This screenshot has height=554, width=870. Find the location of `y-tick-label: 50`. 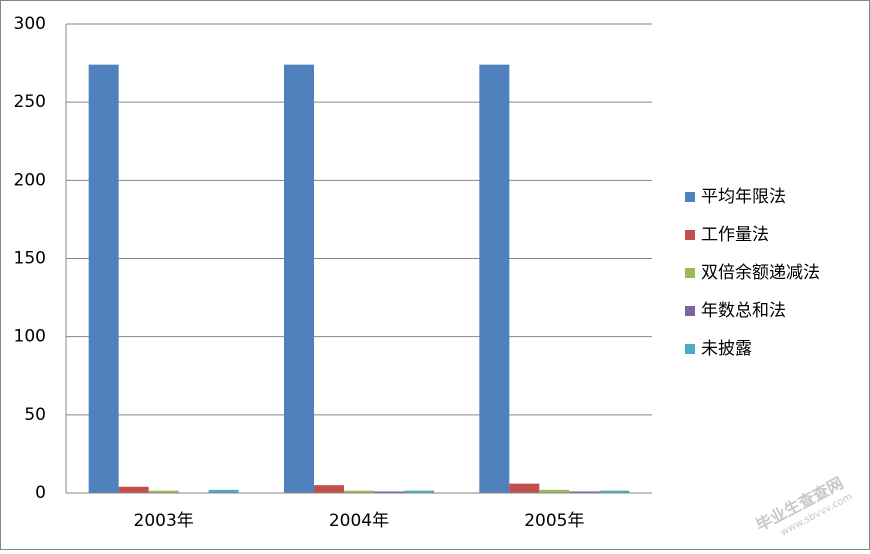

y-tick-label: 50 is located at coordinates (35, 415).